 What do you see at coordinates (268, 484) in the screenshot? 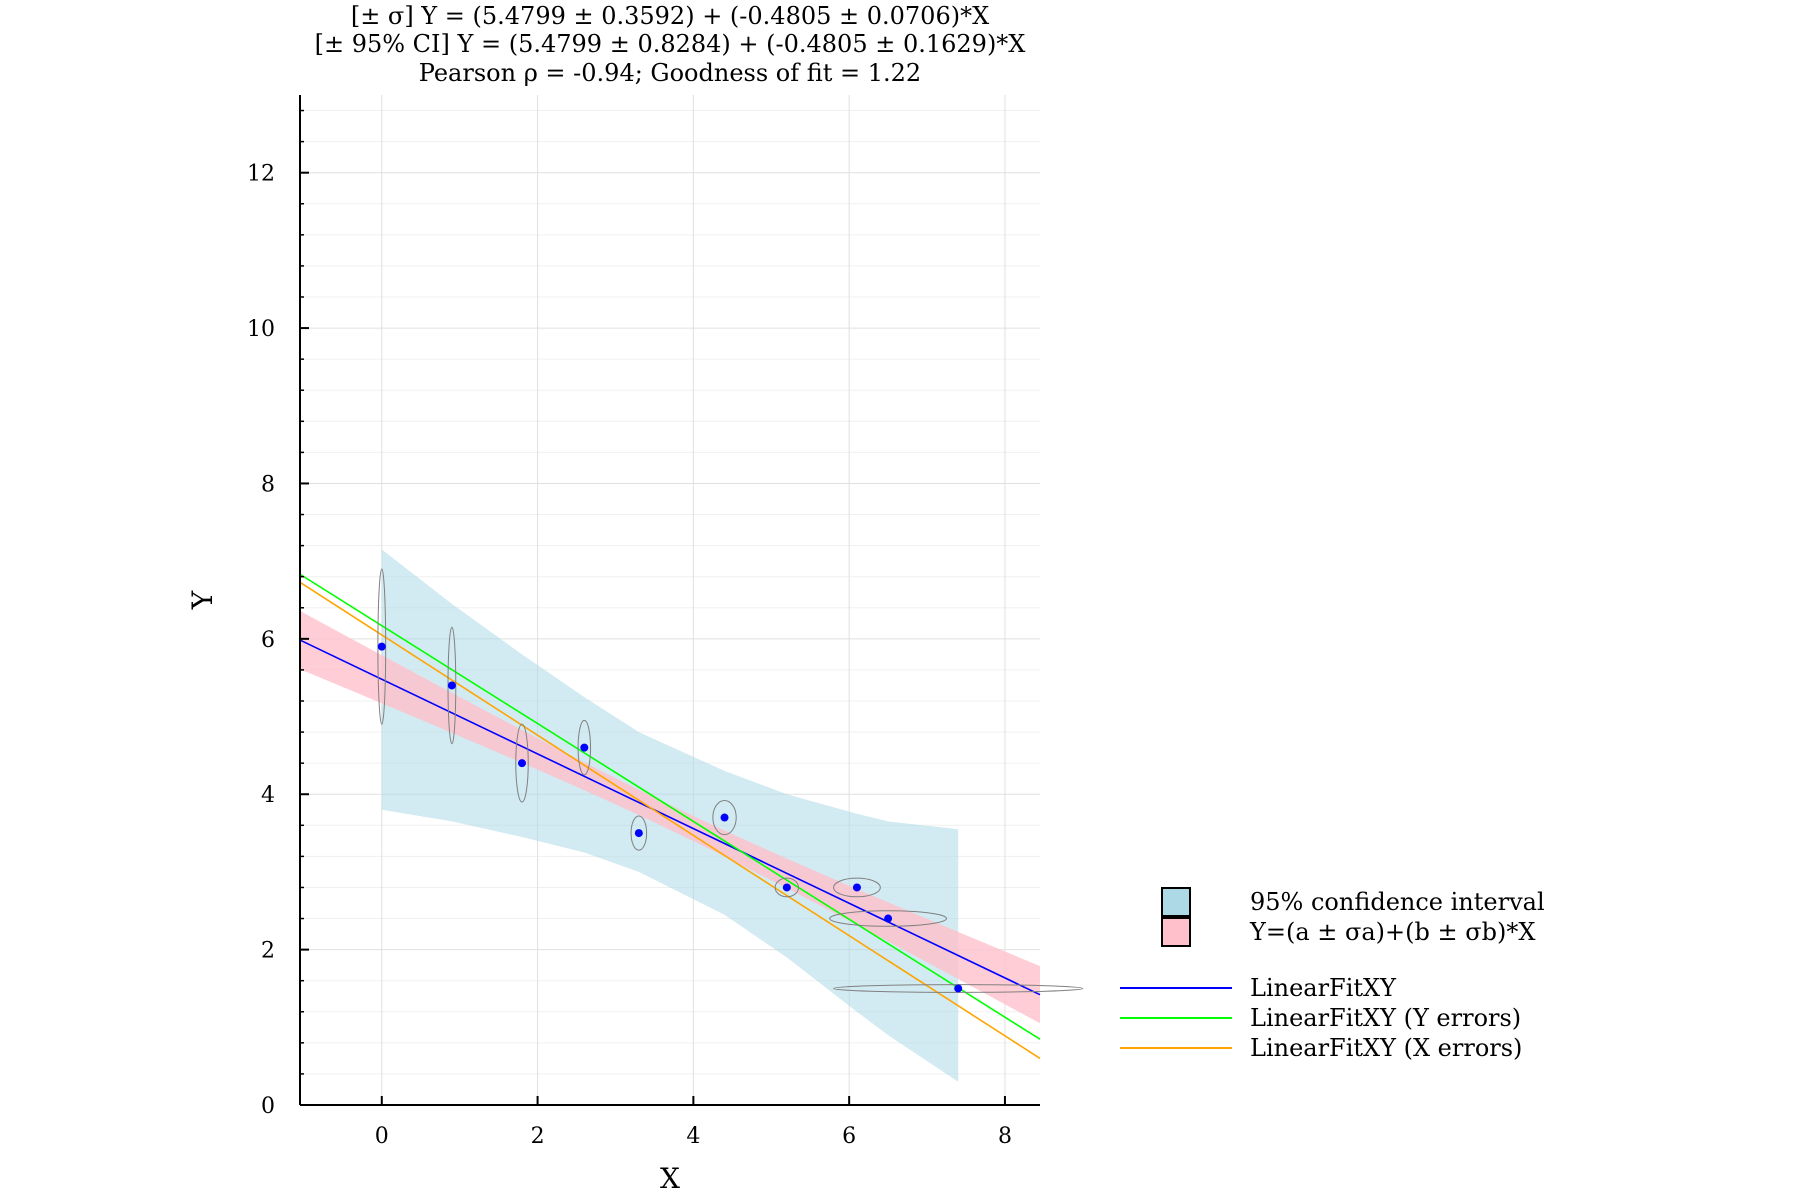
I see `y-tick-label: 8` at bounding box center [268, 484].